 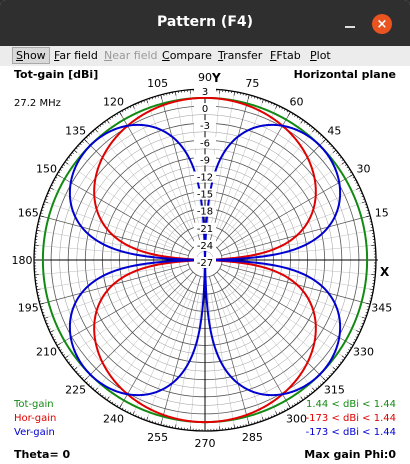 I want to click on minimize-icon, so click(x=350, y=27).